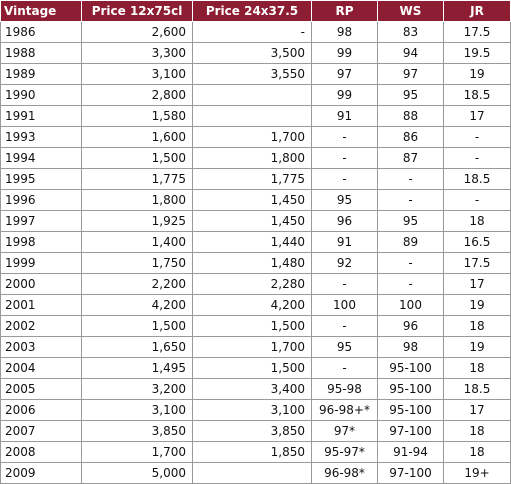  Describe the element at coordinates (410, 137) in the screenshot. I see `ws-score-cell: 86` at that location.